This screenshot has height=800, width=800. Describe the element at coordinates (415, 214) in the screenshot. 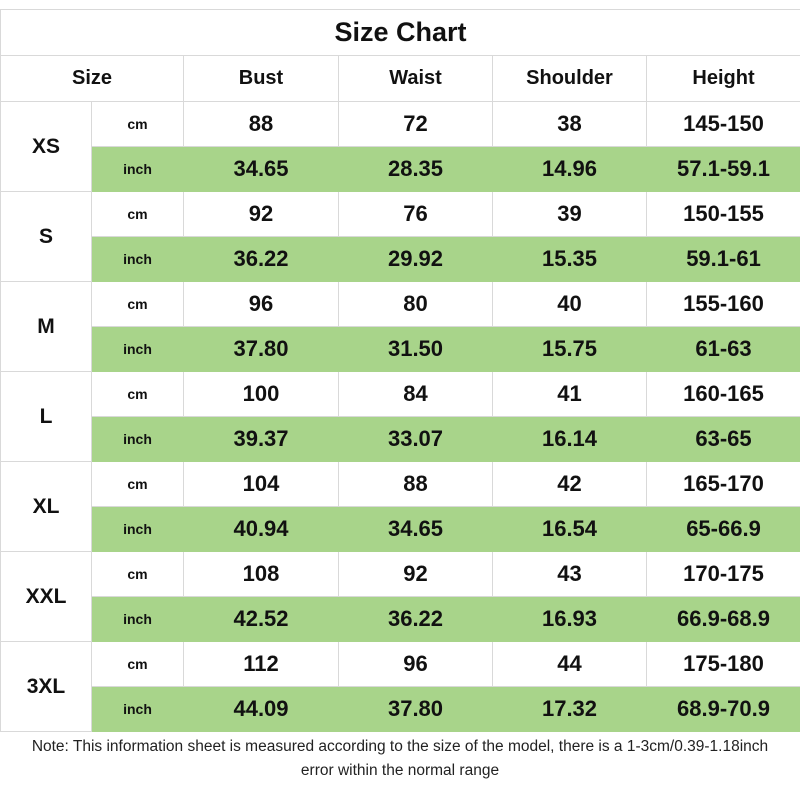

I see `waist-value: 76` at that location.